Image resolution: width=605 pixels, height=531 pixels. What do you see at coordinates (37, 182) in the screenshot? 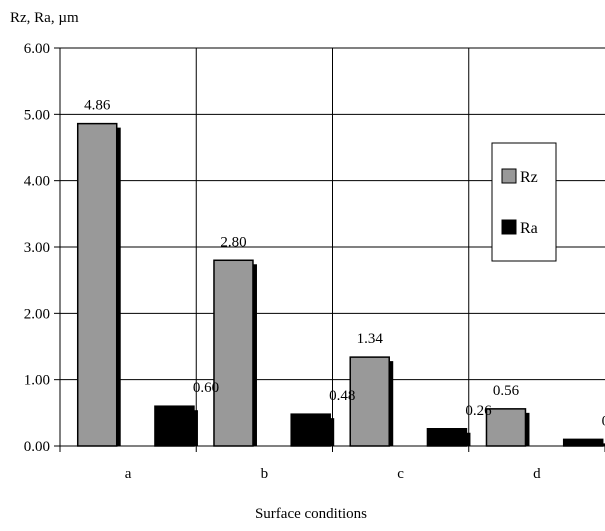
I see `y-tick-label: 4.00` at bounding box center [37, 182].